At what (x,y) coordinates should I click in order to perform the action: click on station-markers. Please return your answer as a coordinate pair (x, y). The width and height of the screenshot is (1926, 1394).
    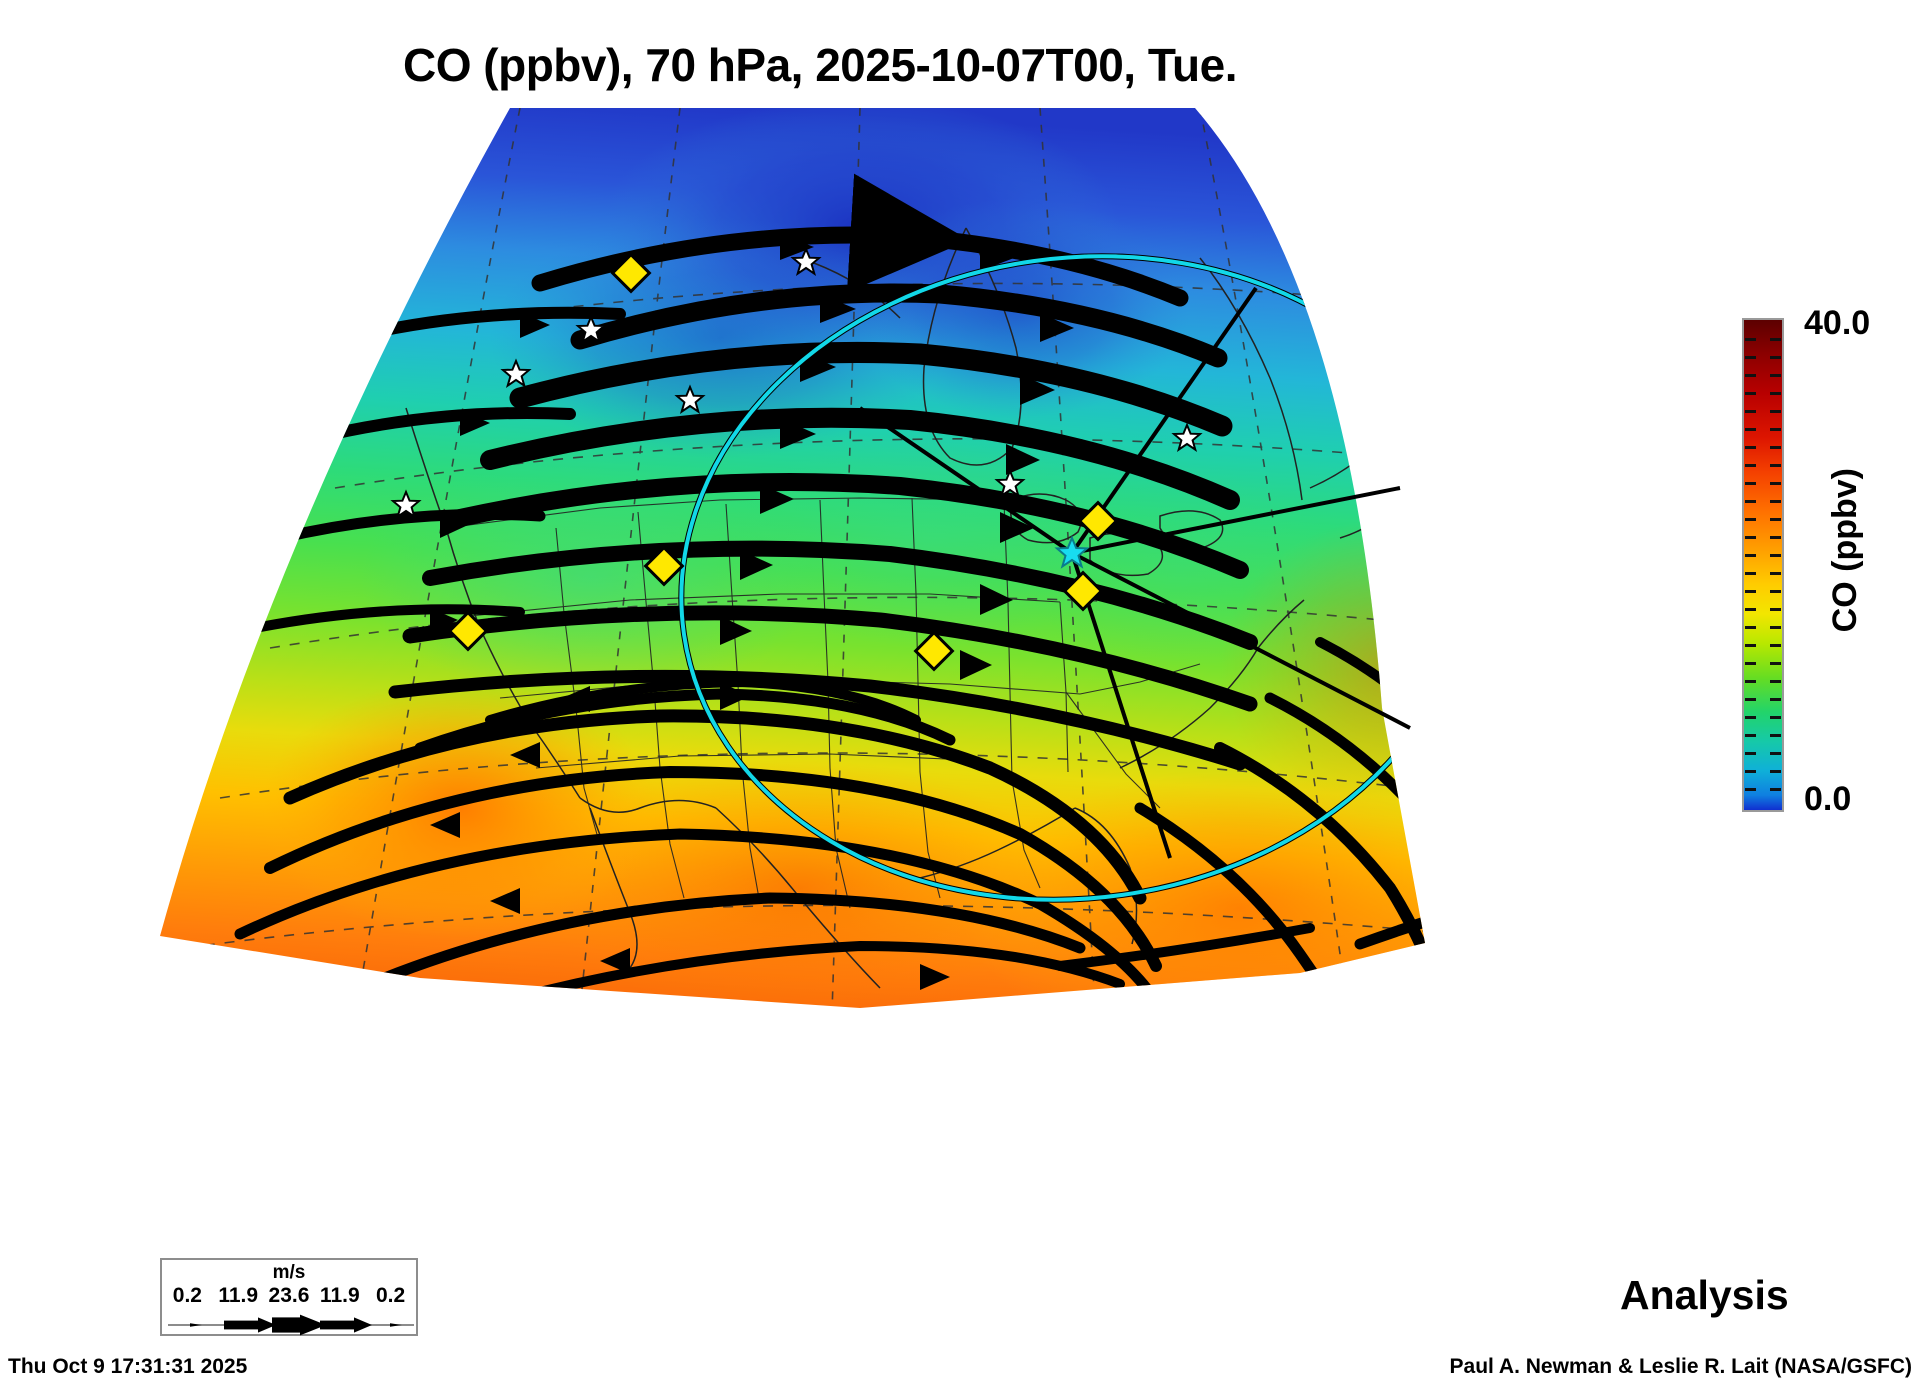
    Looking at the image, I should click on (796, 459).